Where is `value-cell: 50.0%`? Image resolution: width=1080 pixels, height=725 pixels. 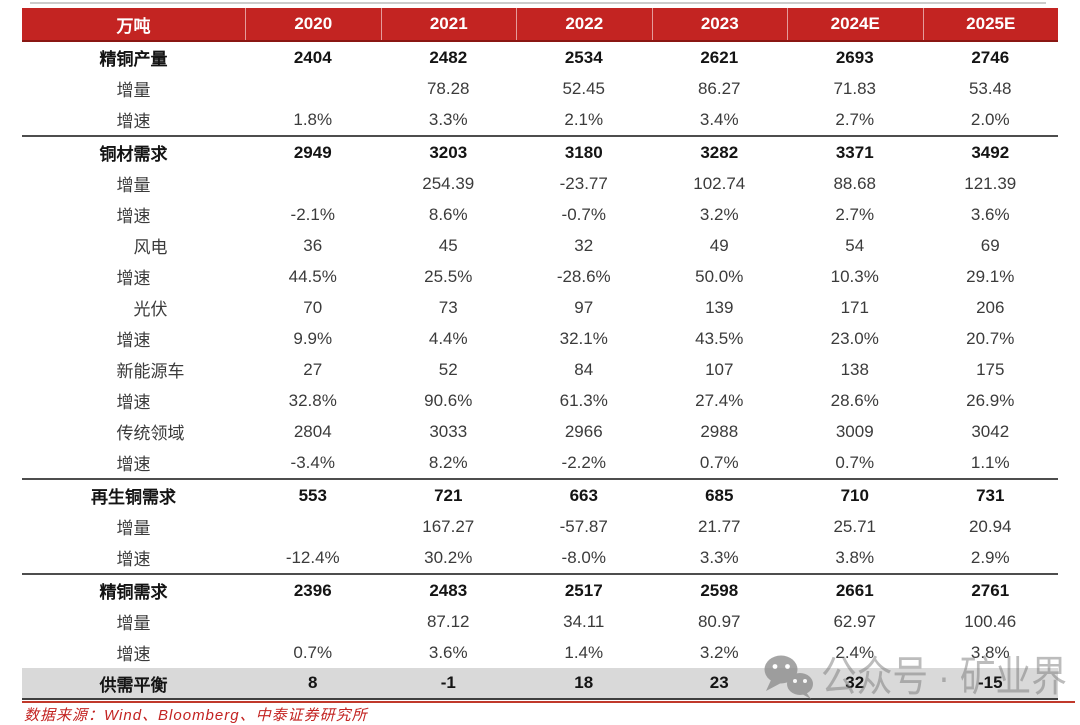
value-cell: 50.0% is located at coordinates (719, 276).